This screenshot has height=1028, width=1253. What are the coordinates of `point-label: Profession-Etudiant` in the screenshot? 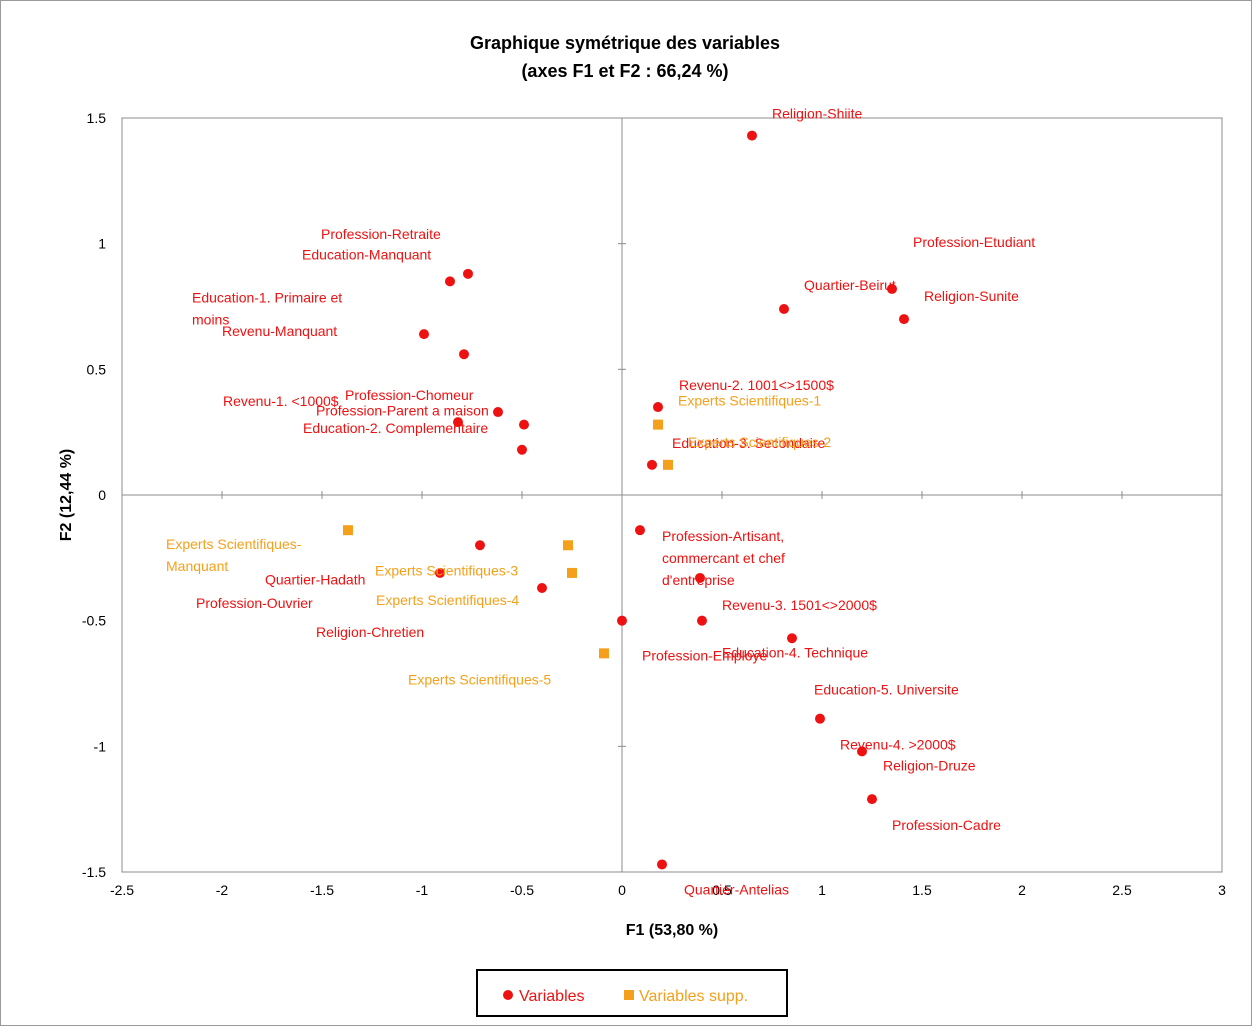 It's located at (974, 242).